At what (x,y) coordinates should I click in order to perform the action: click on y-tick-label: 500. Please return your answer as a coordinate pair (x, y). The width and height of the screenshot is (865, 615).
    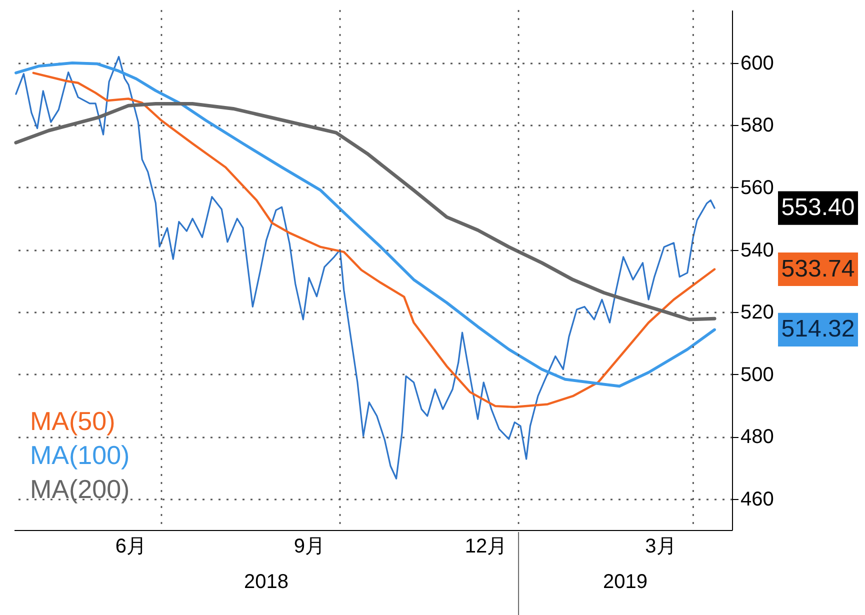
    Looking at the image, I should click on (757, 375).